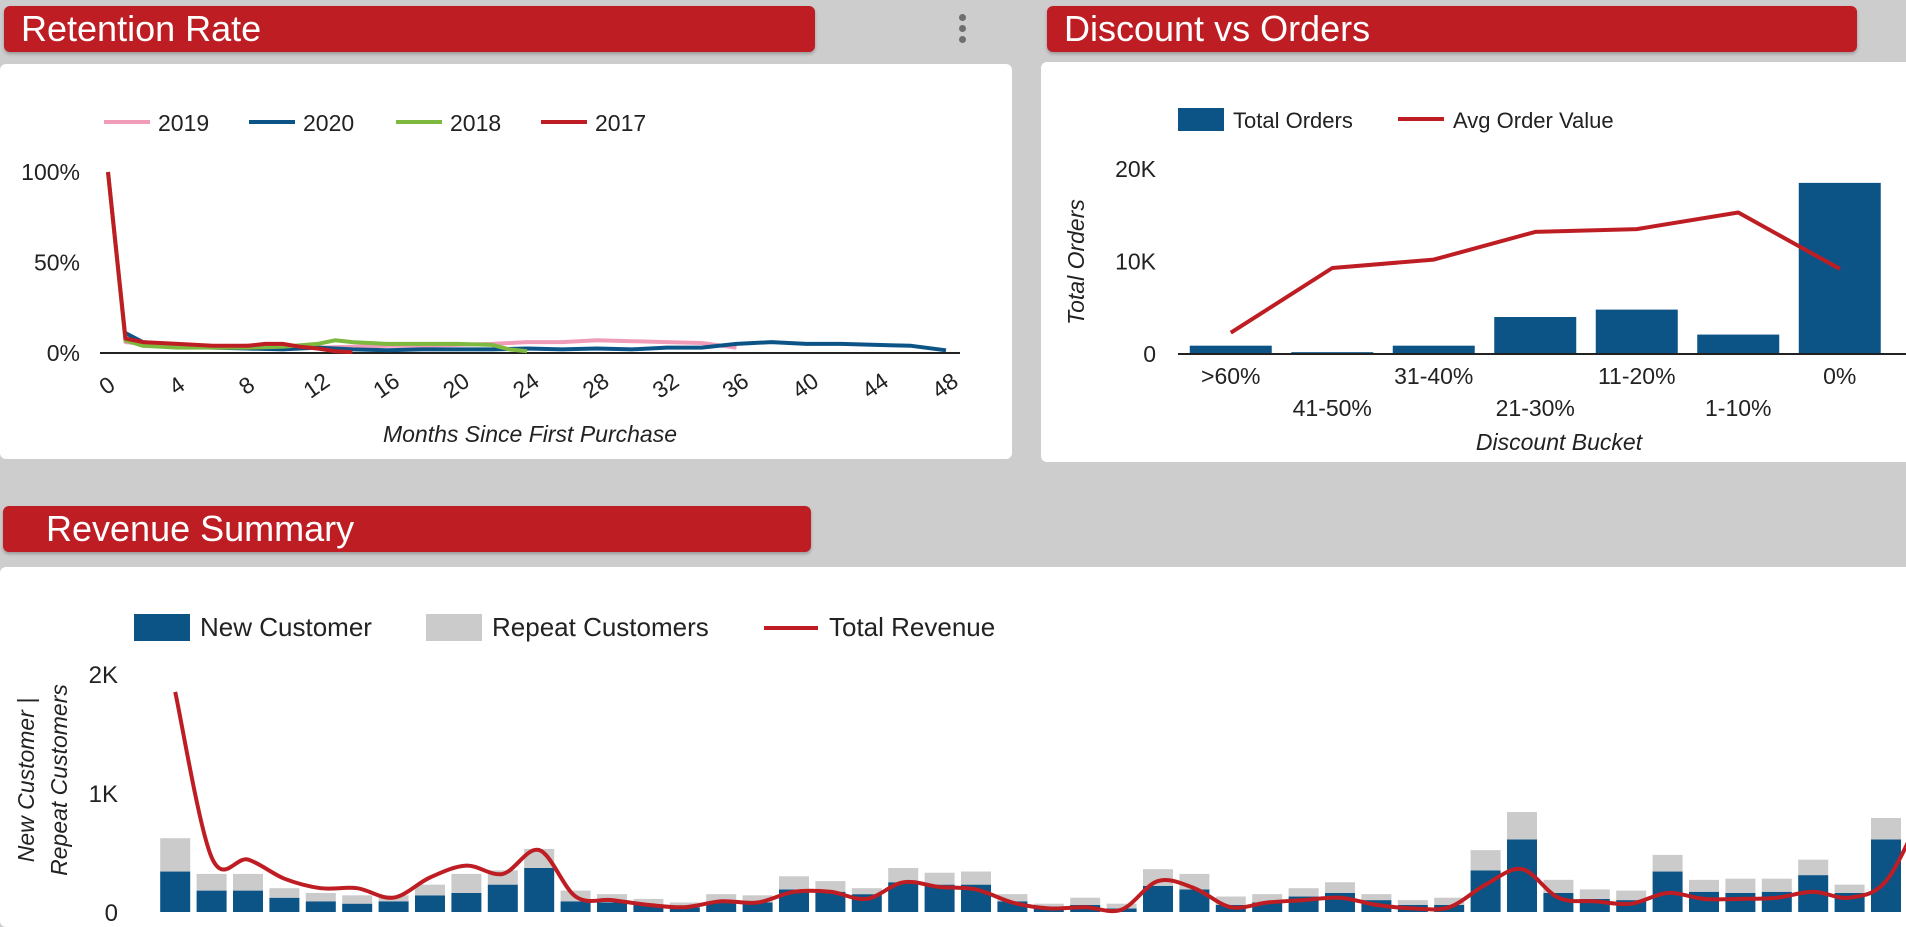  What do you see at coordinates (63, 353) in the screenshot?
I see `y-tick-label: 0%` at bounding box center [63, 353].